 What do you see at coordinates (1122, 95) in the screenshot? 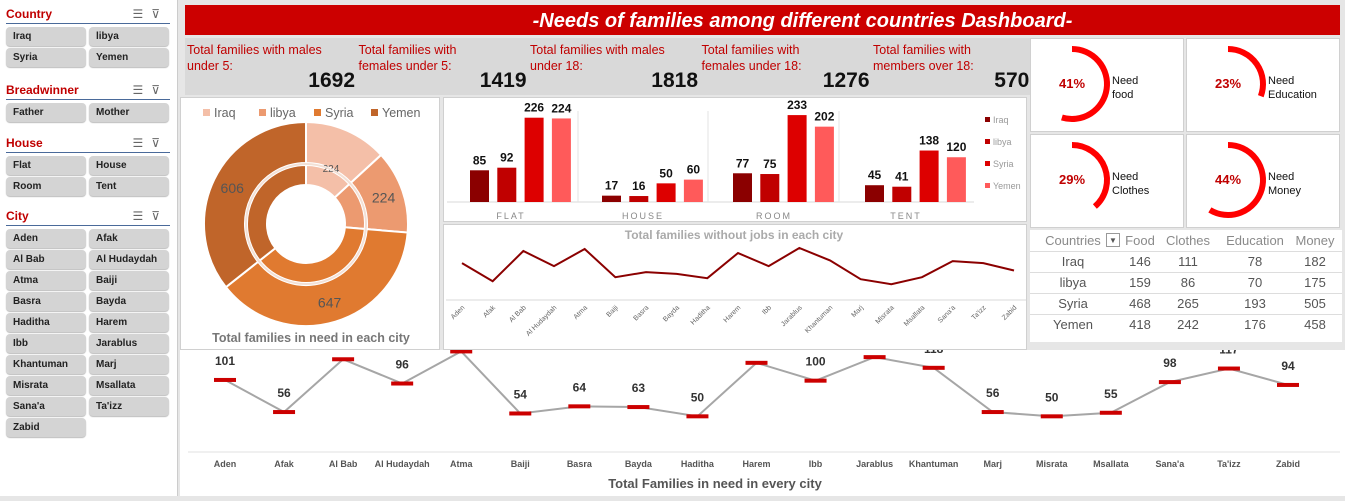
I see `gauge-label-line2: food` at bounding box center [1122, 95].